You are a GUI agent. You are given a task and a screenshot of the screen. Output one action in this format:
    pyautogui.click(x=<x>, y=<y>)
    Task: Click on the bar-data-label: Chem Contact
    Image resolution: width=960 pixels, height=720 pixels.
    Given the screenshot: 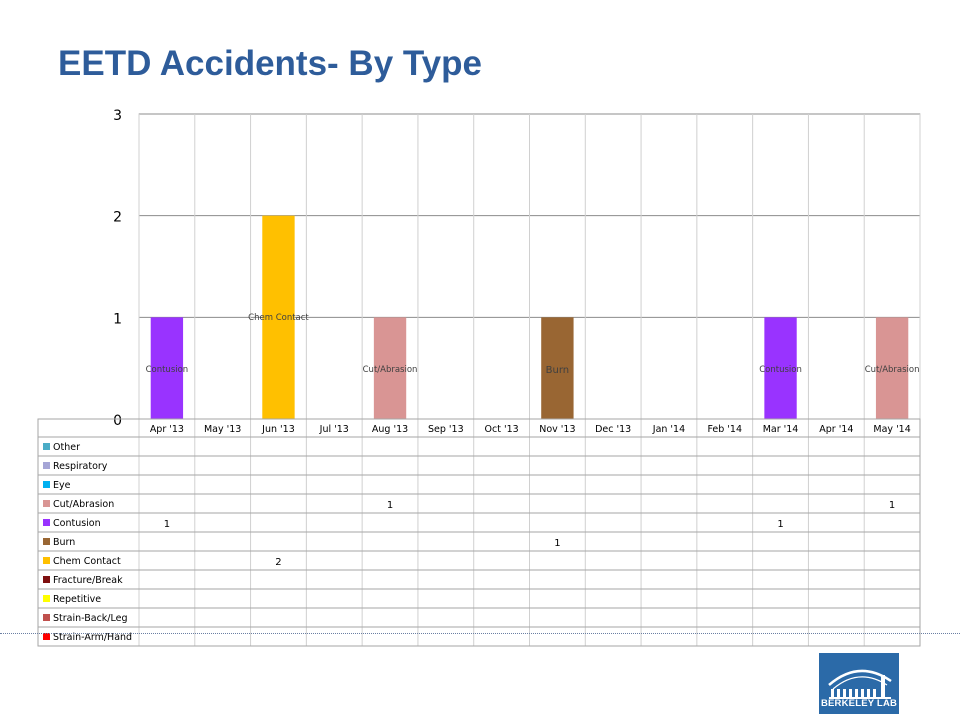 What is the action you would take?
    pyautogui.click(x=278, y=318)
    